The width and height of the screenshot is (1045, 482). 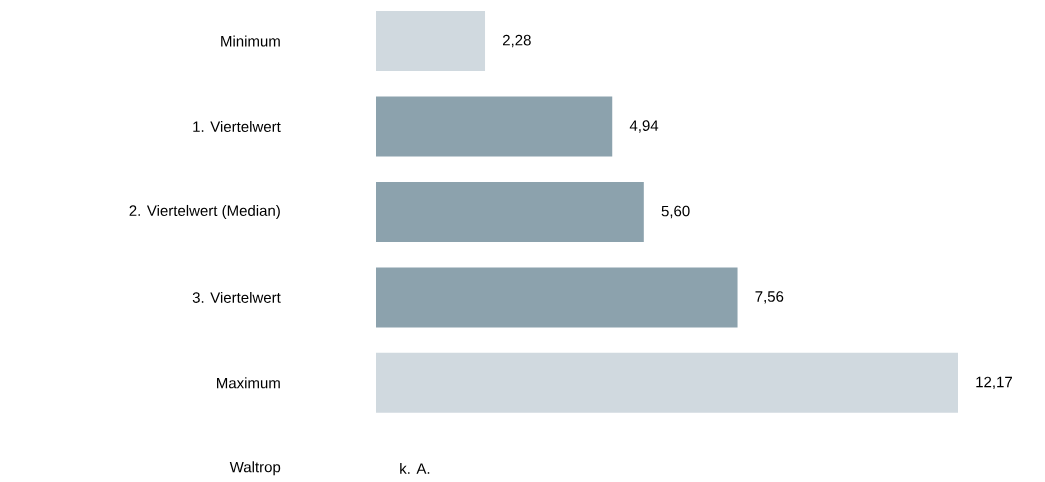 I want to click on data-label: 4,94, so click(x=644, y=126).